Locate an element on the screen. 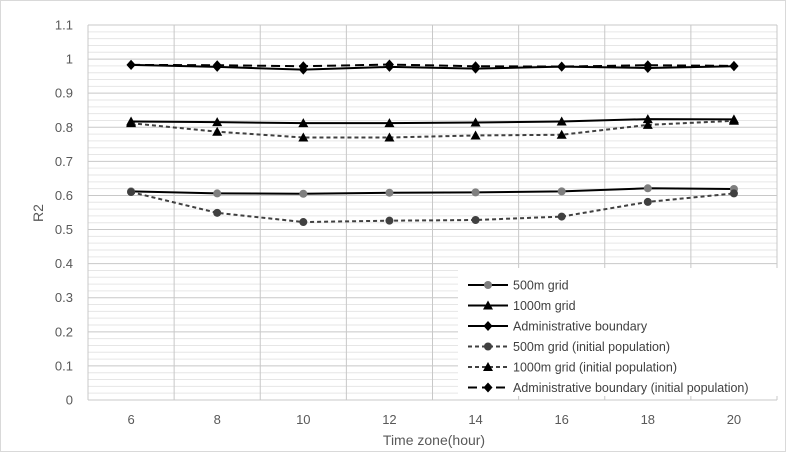  y-axis-title: R2 is located at coordinates (38, 213).